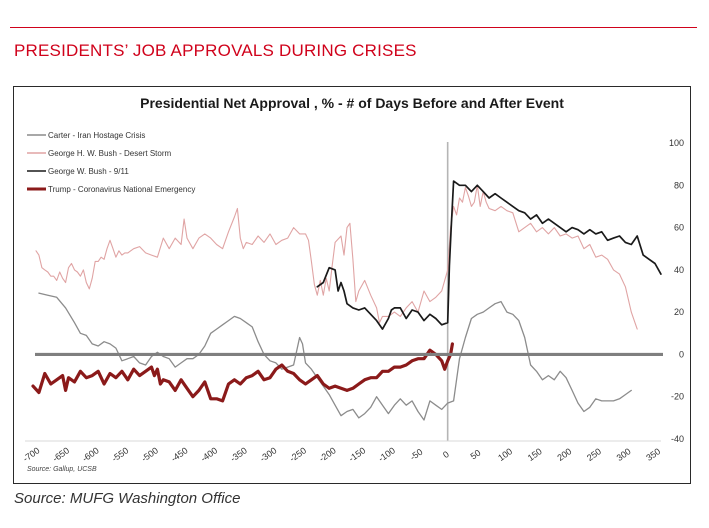  What do you see at coordinates (120, 454) in the screenshot?
I see `x-tick-label: -550` at bounding box center [120, 454].